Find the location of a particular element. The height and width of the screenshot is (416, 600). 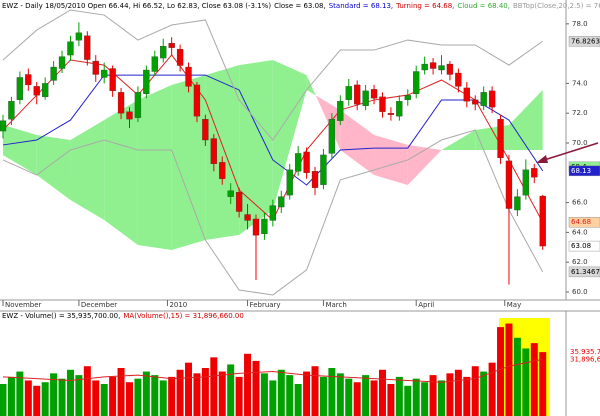

header-item: BBTop(Close,20,2.5) = 76.83, is located at coordinates (556, 6).